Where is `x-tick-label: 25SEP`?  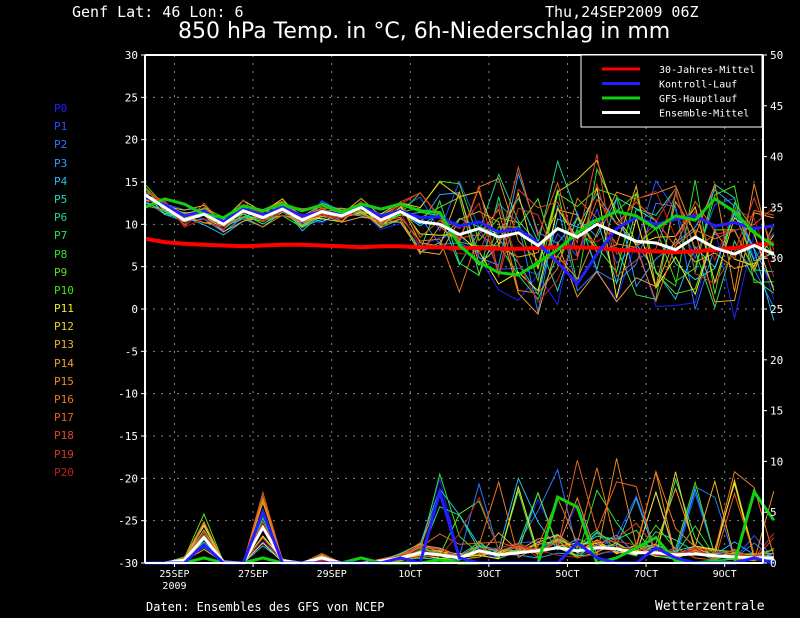
x-tick-label: 25SEP is located at coordinates (174, 574).